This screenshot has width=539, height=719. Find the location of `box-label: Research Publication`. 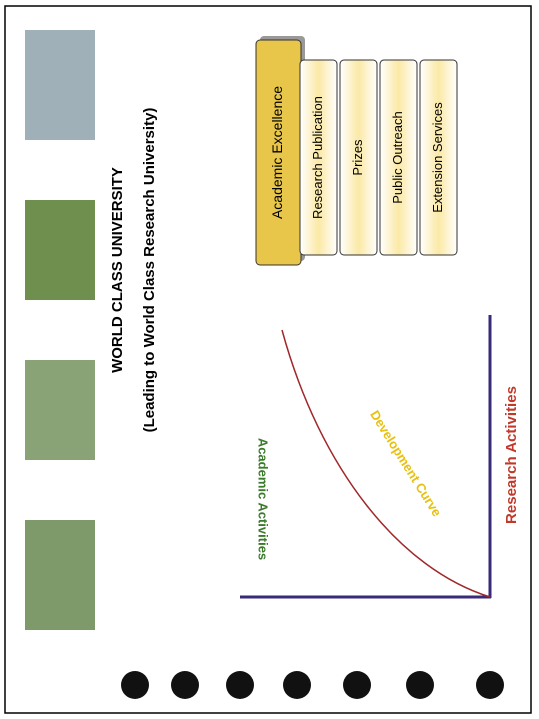

box-label: Research Publication is located at coordinates (317, 157).